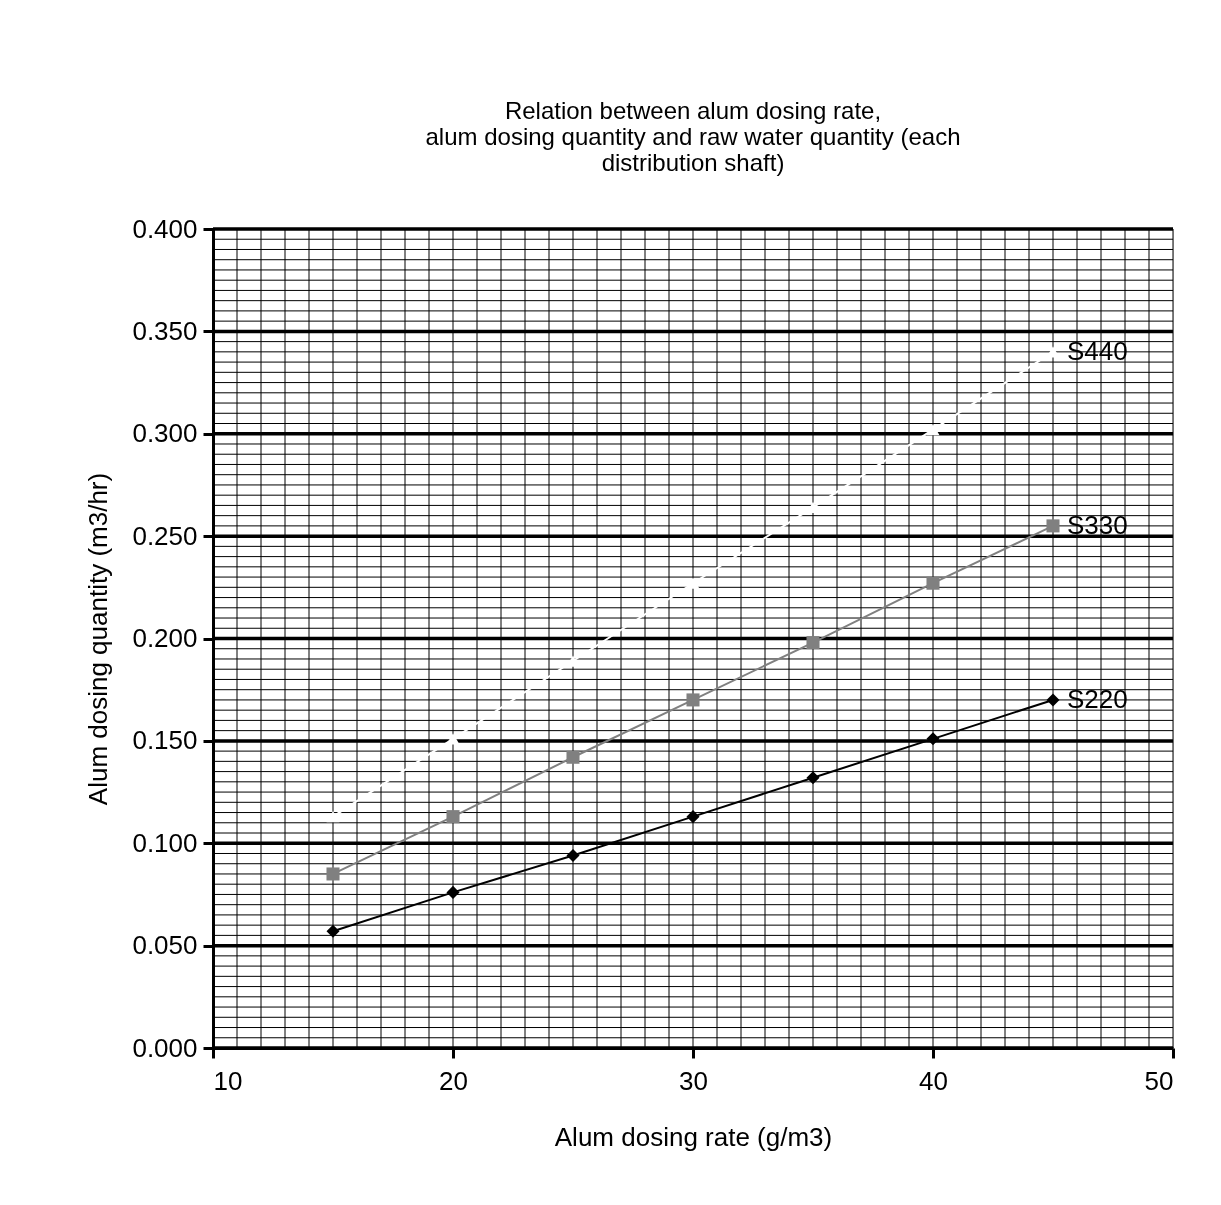 The height and width of the screenshot is (1205, 1221). Describe the element at coordinates (165, 1047) in the screenshot. I see `y-tick-label: 0.000` at that location.